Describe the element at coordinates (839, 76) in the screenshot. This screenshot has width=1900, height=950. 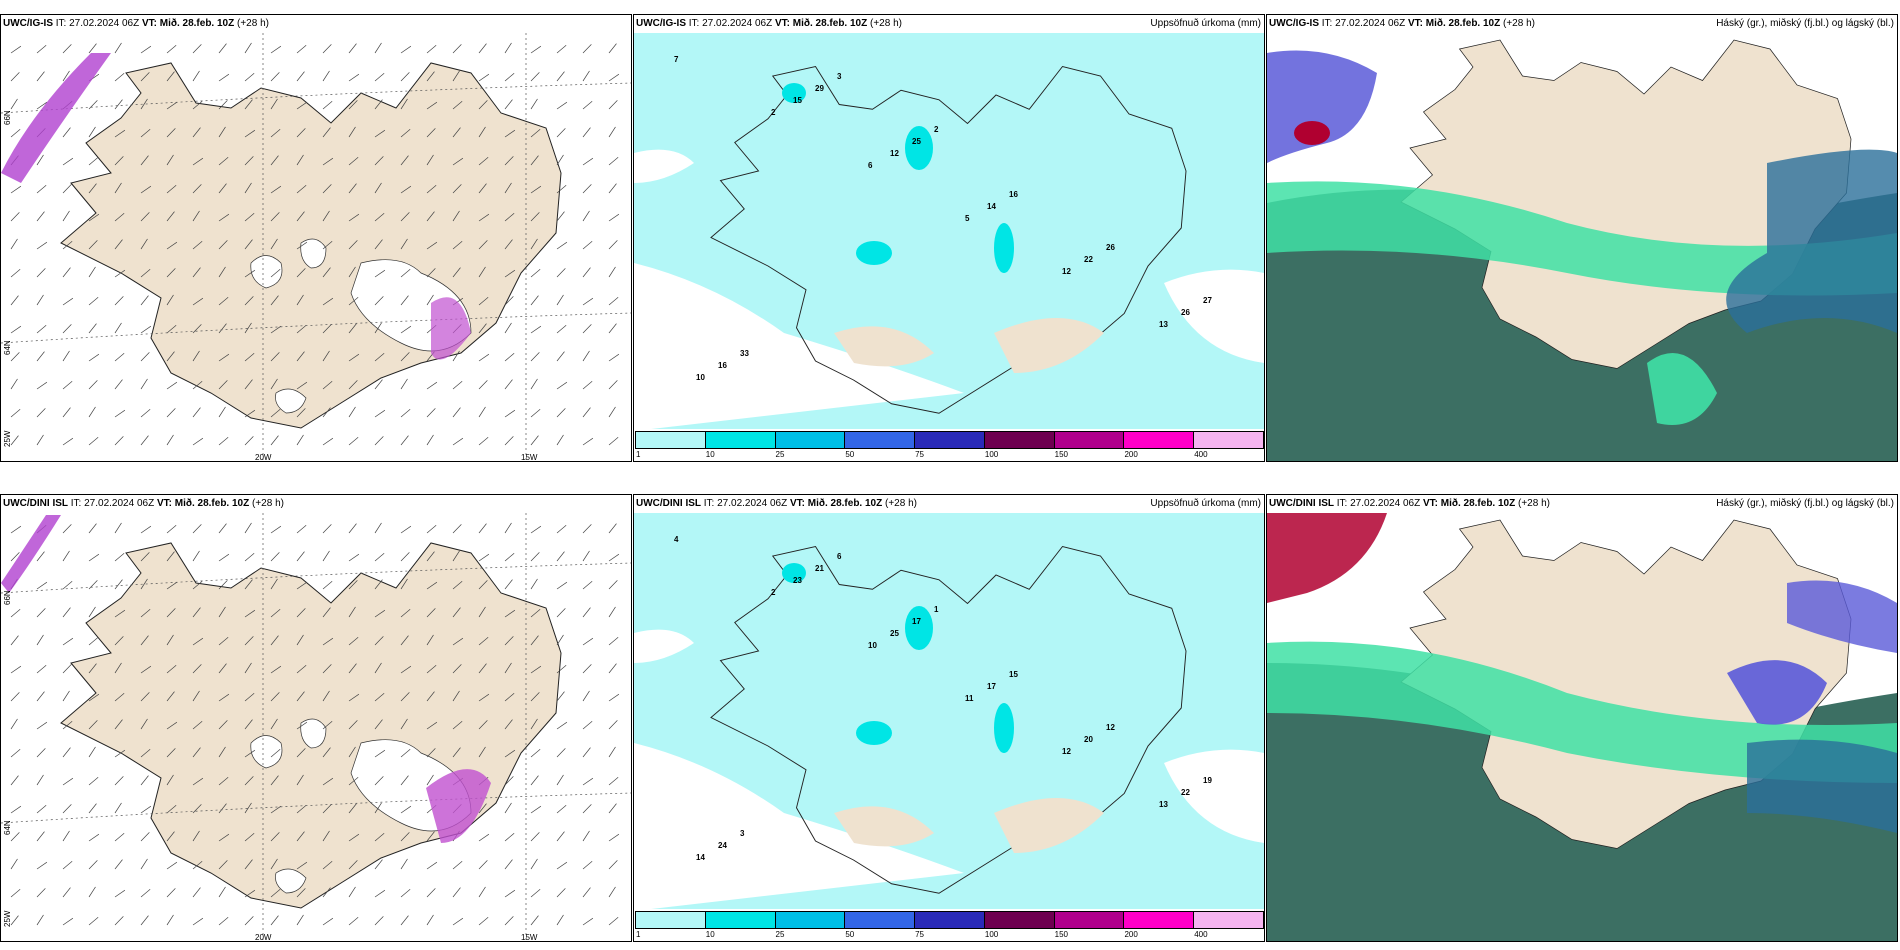
I see `precip-value-label: 3` at that location.